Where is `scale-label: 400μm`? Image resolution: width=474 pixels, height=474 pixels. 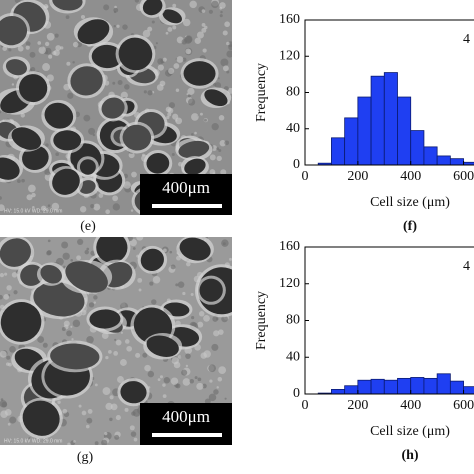
scale-label: 400μm is located at coordinates (186, 187).